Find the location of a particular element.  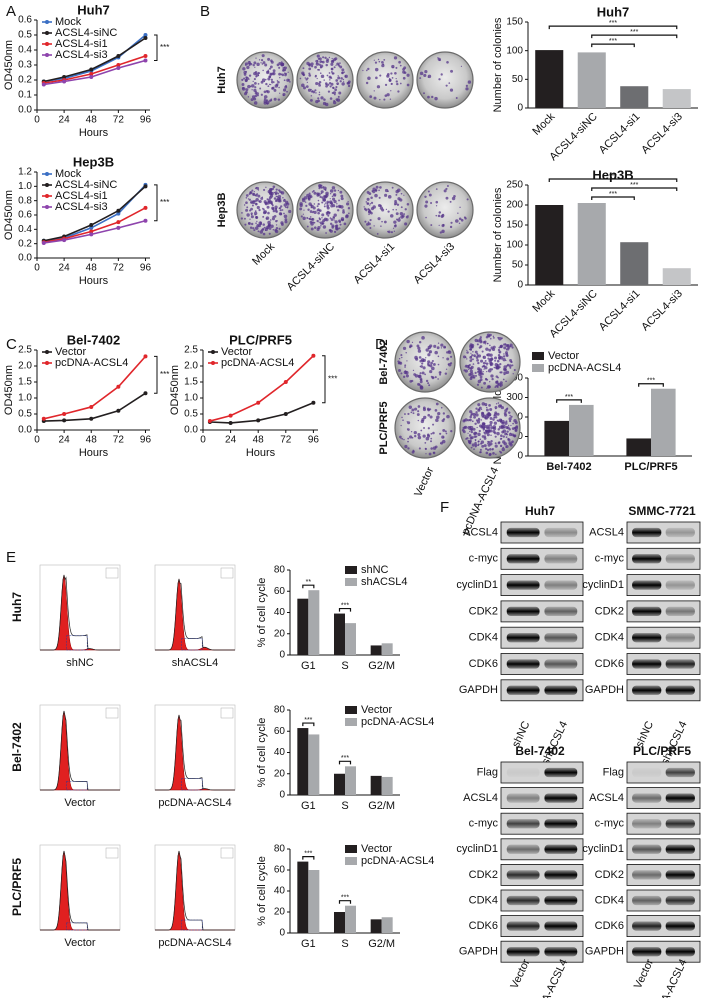

flow-histogram is located at coordinates (80, 887).